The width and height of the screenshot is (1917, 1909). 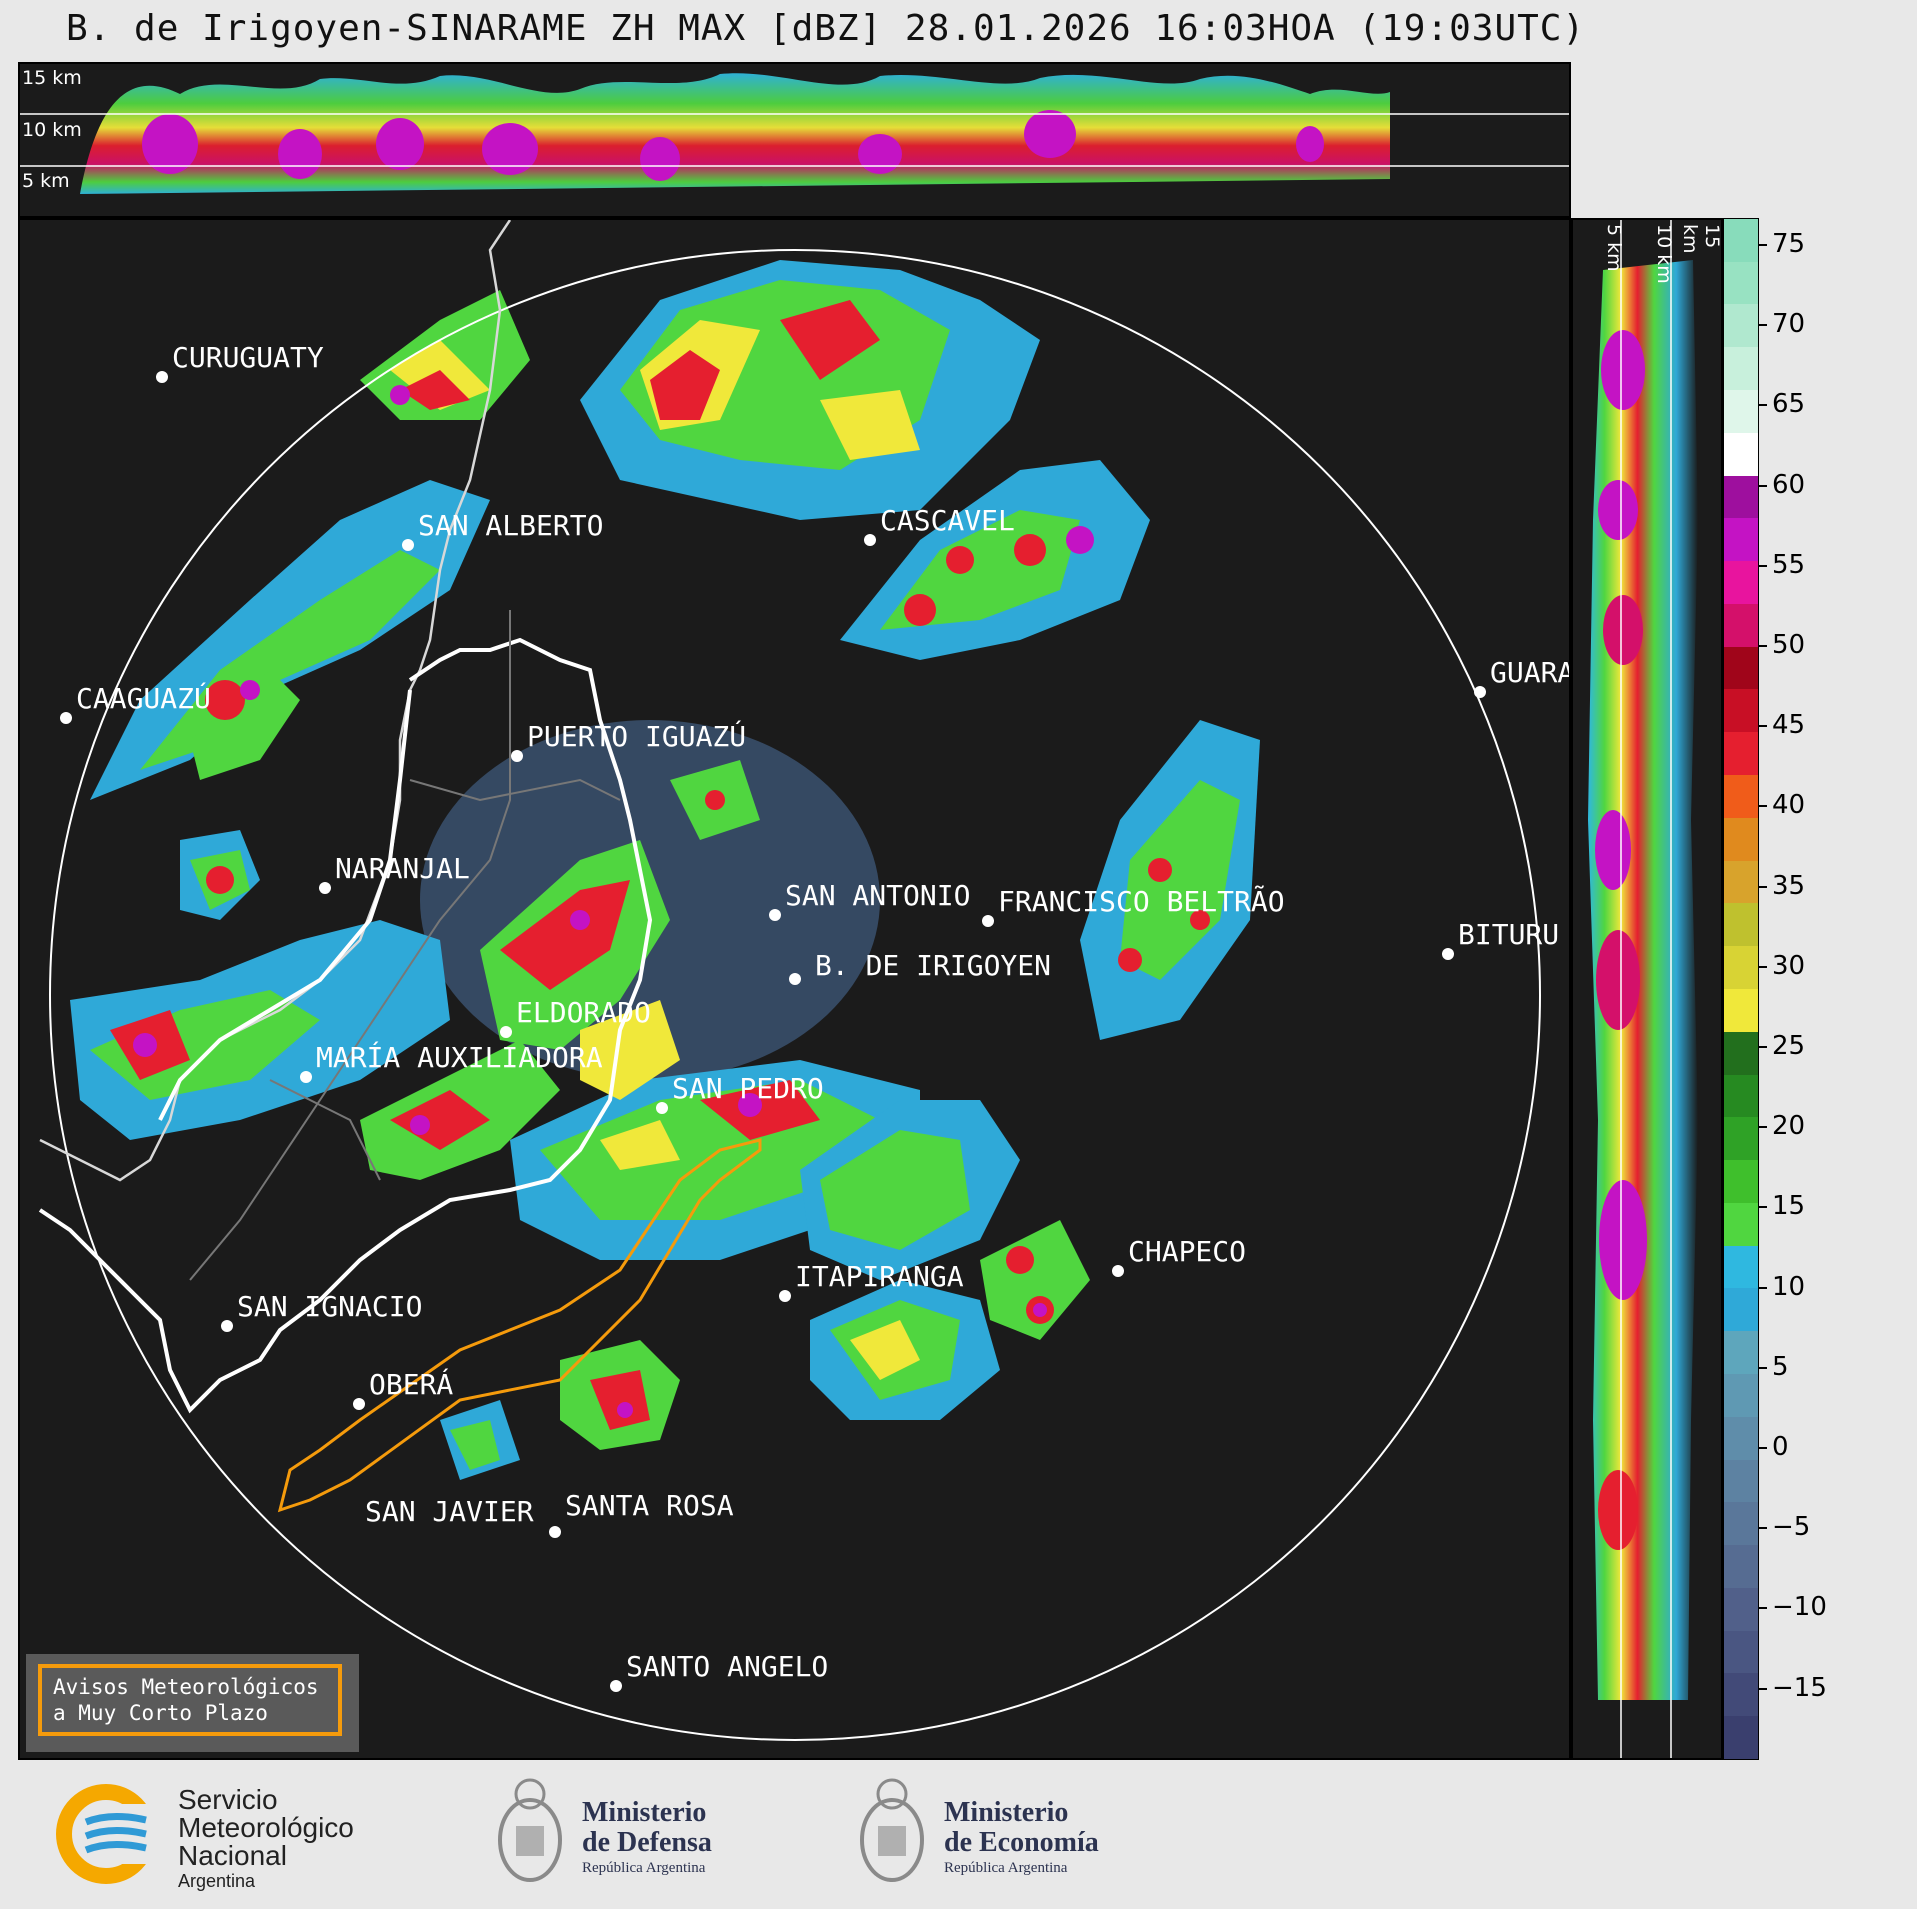 I want to click on argentina-brazil-border, so click(x=345, y=1025).